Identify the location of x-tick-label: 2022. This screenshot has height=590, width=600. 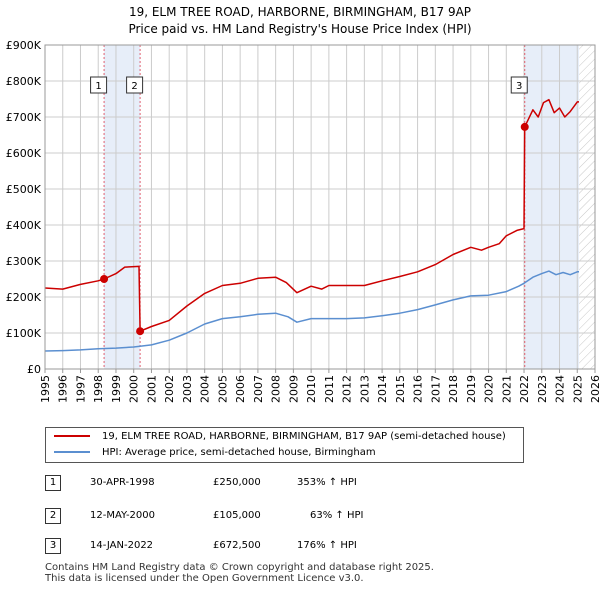
(524, 389).